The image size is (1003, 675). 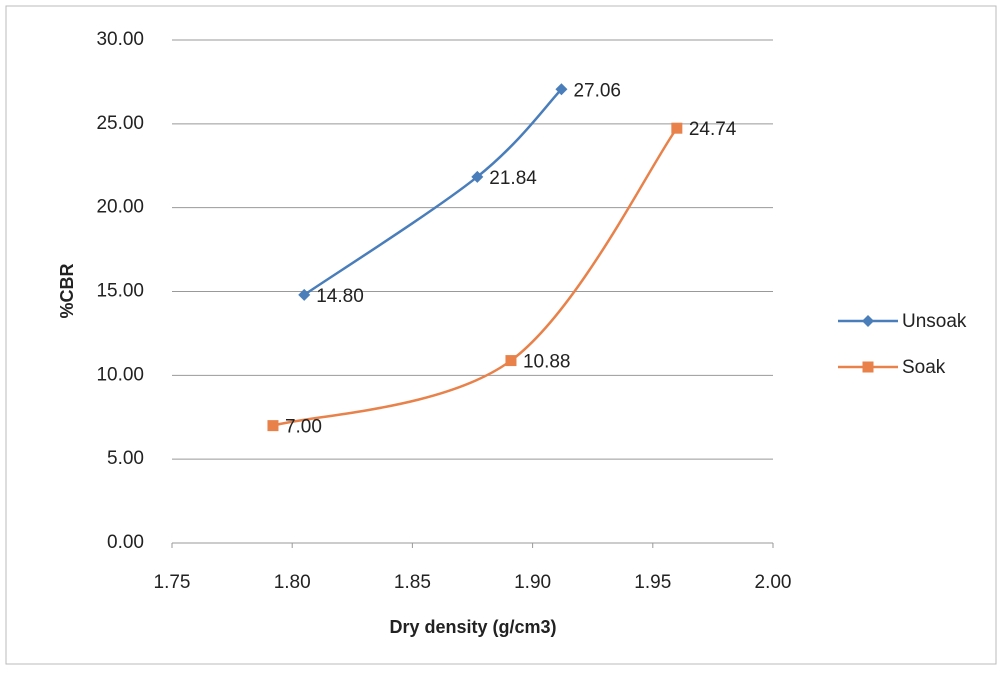 I want to click on y-tick-label: 15.00, so click(x=120, y=291).